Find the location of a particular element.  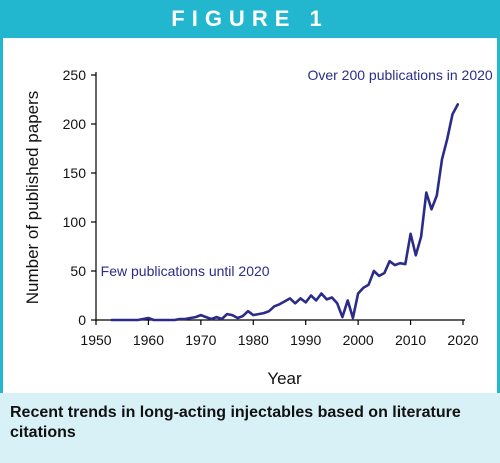

chart-annotation: Over 200 publications in 2020 is located at coordinates (399, 75).